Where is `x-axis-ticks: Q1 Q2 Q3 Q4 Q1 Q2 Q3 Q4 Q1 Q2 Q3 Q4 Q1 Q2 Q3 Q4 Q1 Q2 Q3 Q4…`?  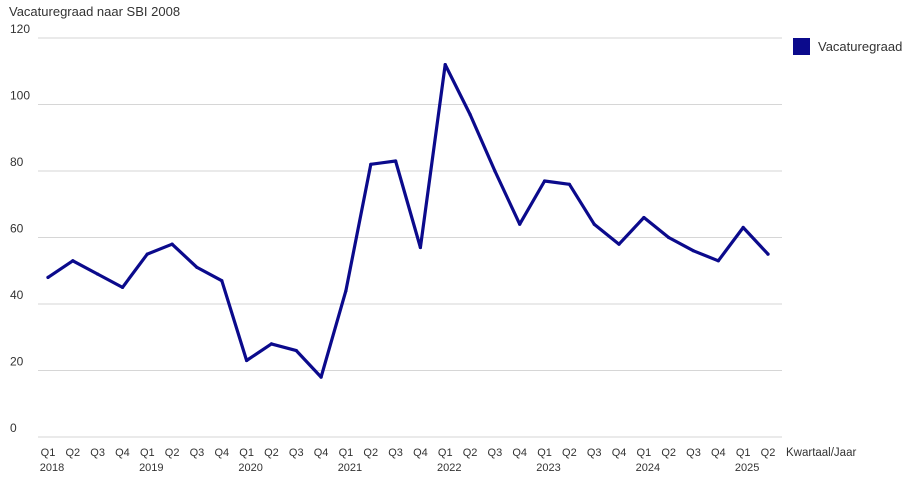
x-axis-ticks: Q1 Q2 Q3 Q4 Q1 Q2 Q3 Q4 Q1 Q2 Q3 Q4 Q1 Q2 Q3 Q4 Q1 Q2 Q3 Q4… is located at coordinates (408, 460).